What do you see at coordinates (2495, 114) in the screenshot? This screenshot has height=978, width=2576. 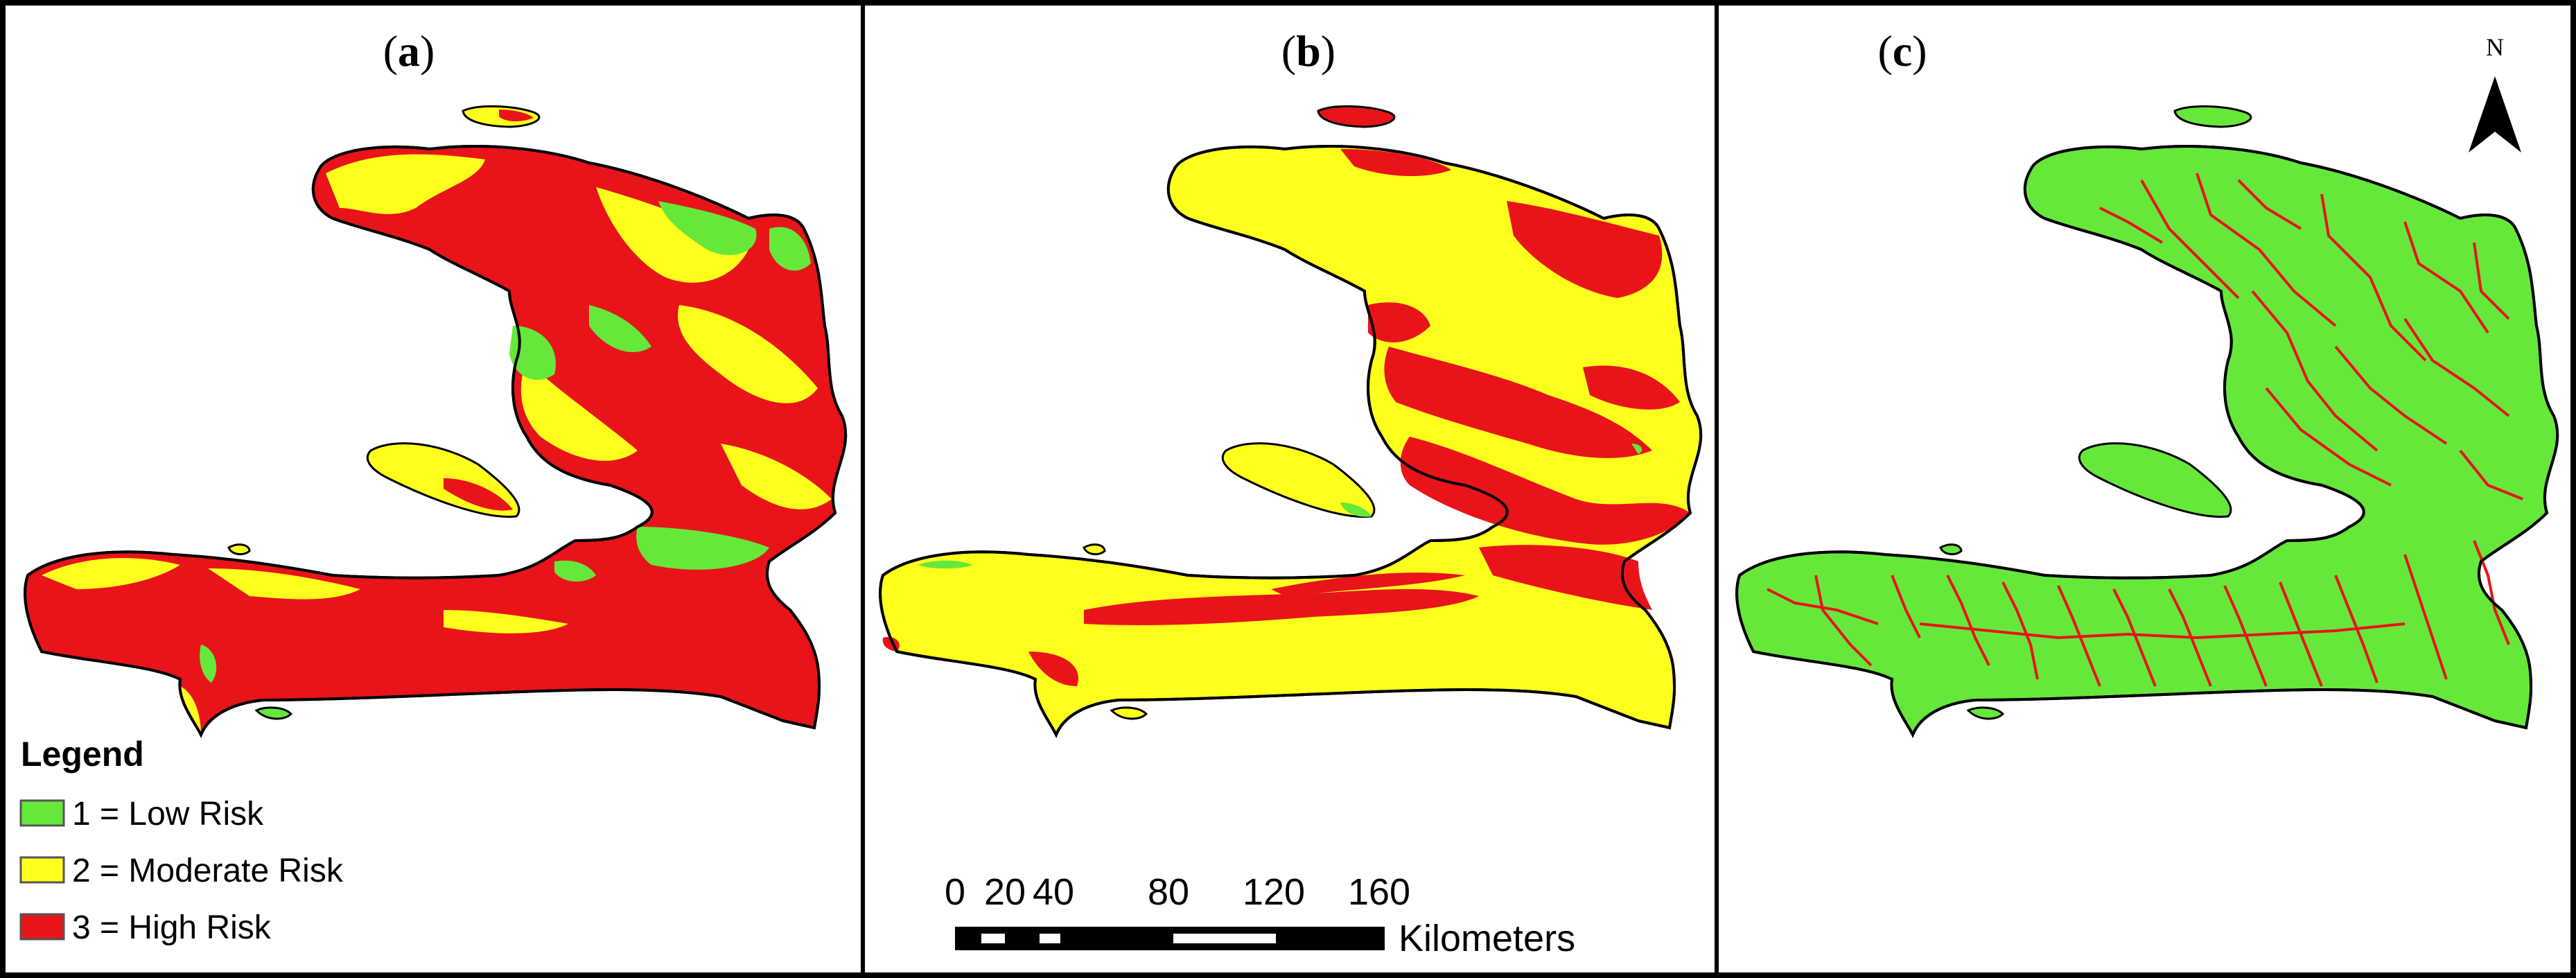 I see `north-arrow-icon` at bounding box center [2495, 114].